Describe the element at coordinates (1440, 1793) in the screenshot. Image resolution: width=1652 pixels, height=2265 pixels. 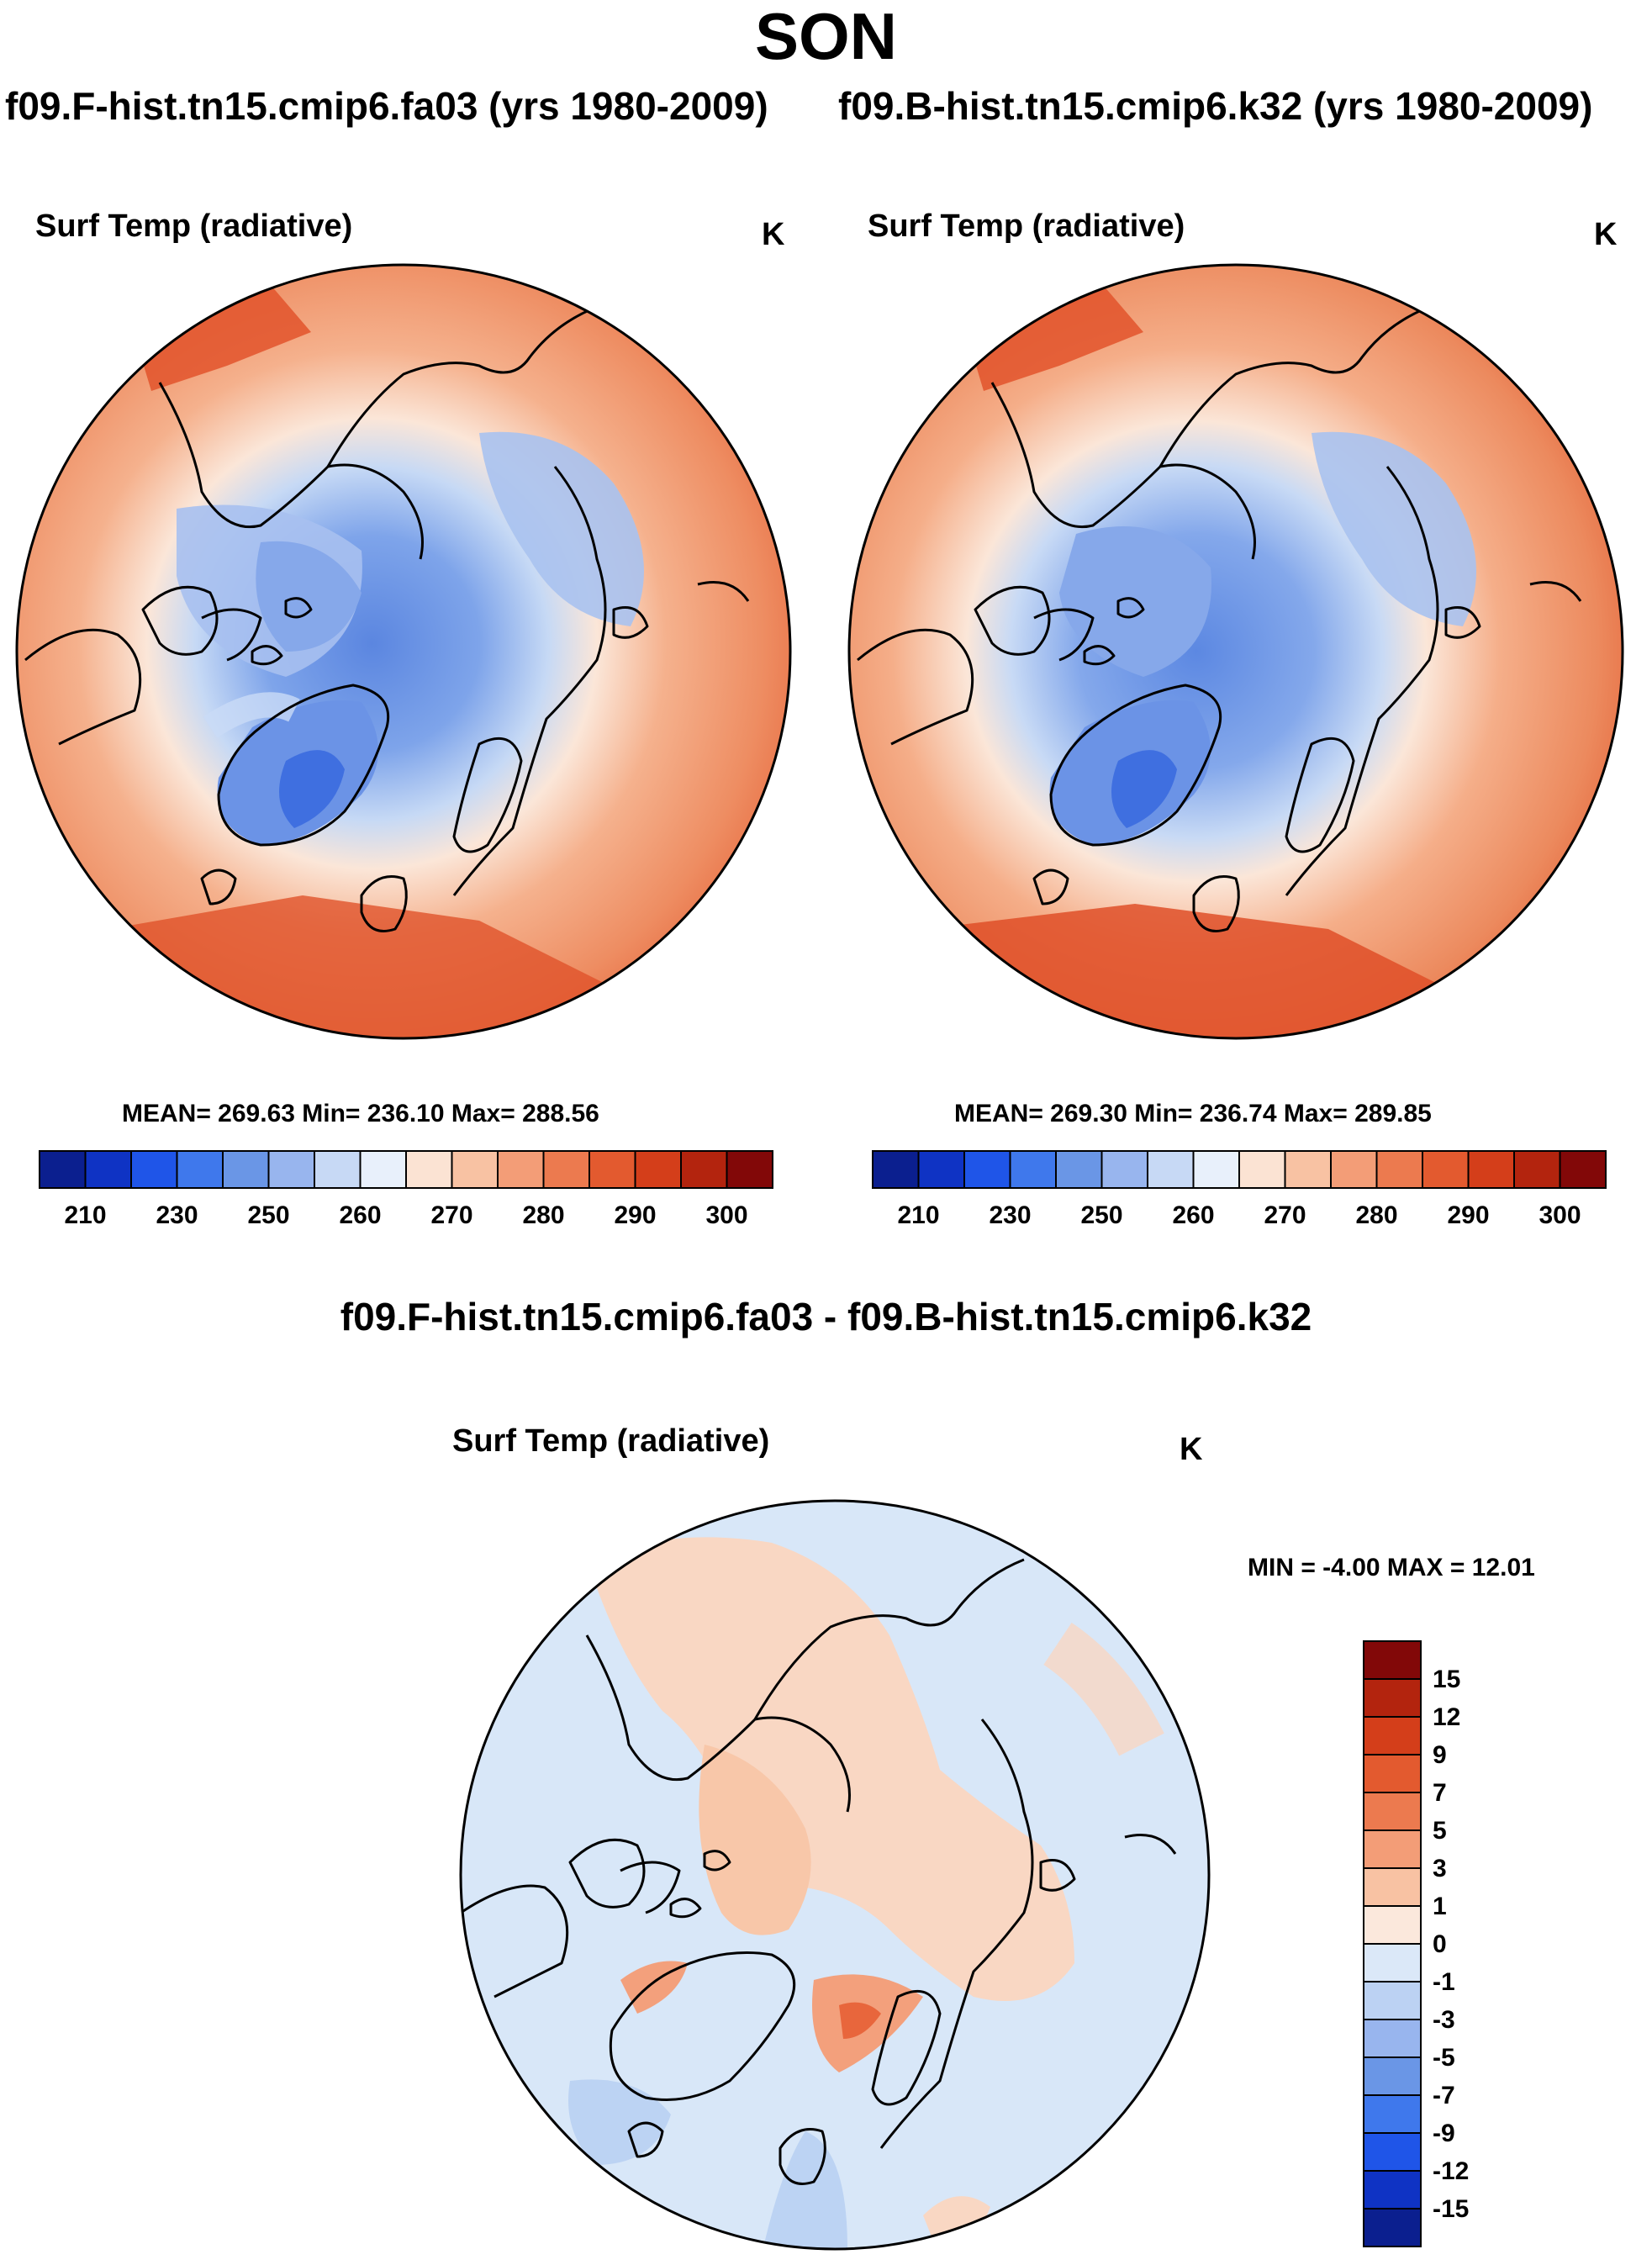
I see `diff-colorbar-tick-label: 7` at that location.